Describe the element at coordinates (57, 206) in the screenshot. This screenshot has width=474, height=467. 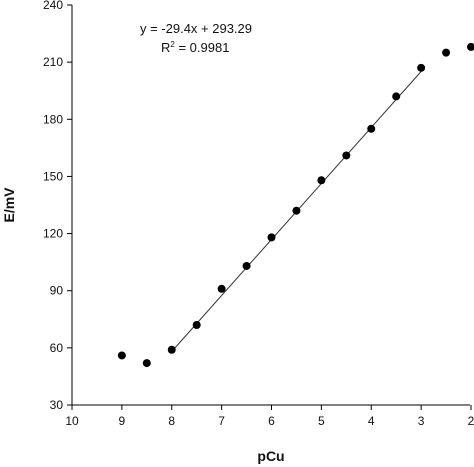
I see `y-axis-ticks: 30 60 90 120 150 180 210 240` at that location.